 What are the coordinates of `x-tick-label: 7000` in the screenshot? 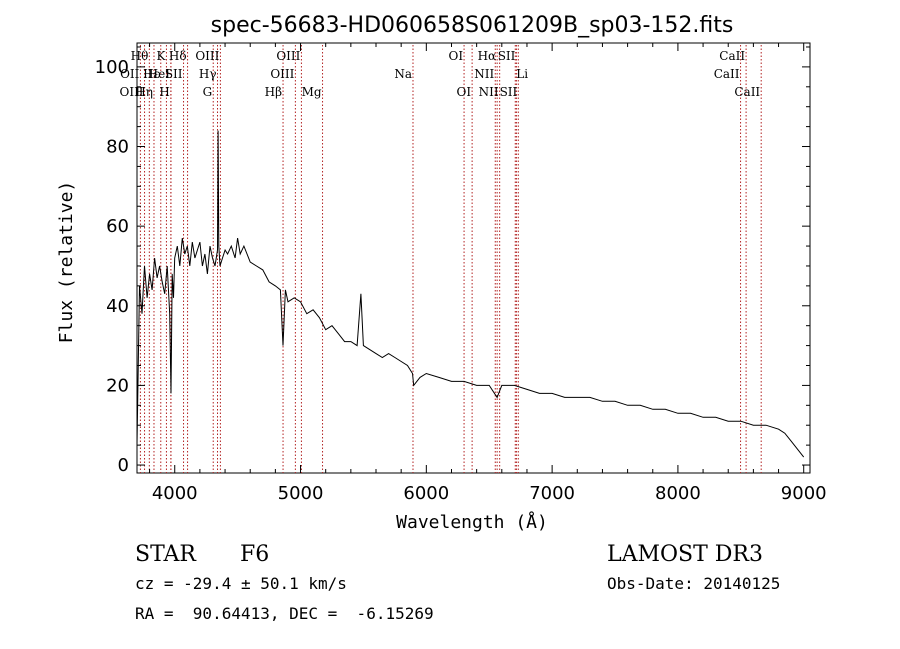 It's located at (552, 493).